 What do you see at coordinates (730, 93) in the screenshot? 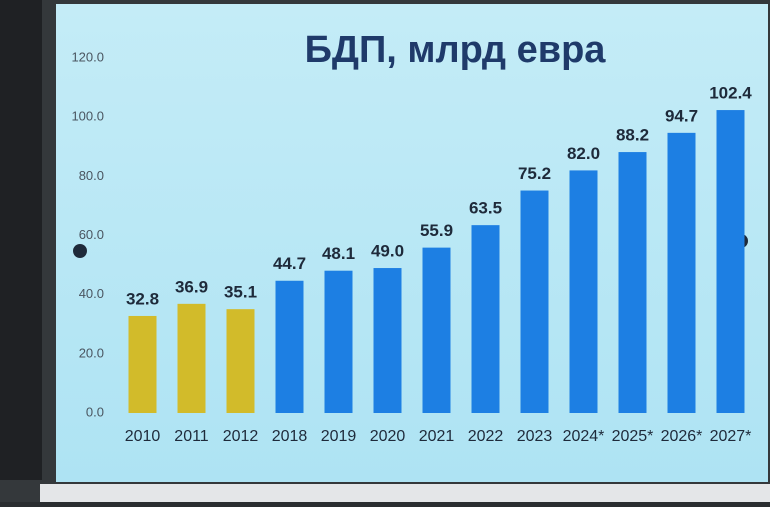
I see `value-label: 102.4` at bounding box center [730, 93].